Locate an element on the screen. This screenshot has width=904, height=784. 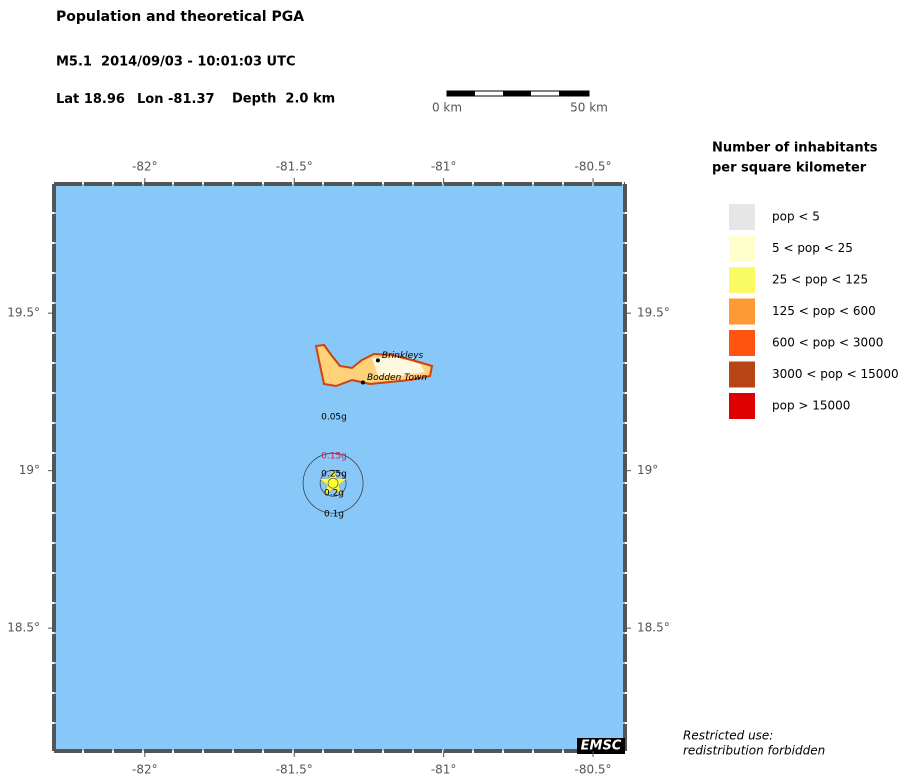
place-name: Brinkleys is located at coordinates (403, 356).